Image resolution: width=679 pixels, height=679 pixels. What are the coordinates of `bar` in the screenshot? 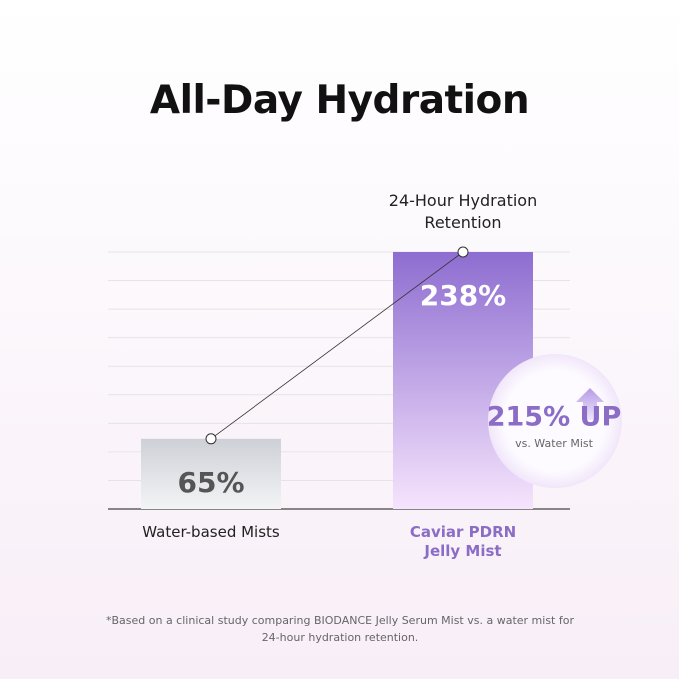 It's located at (211, 473).